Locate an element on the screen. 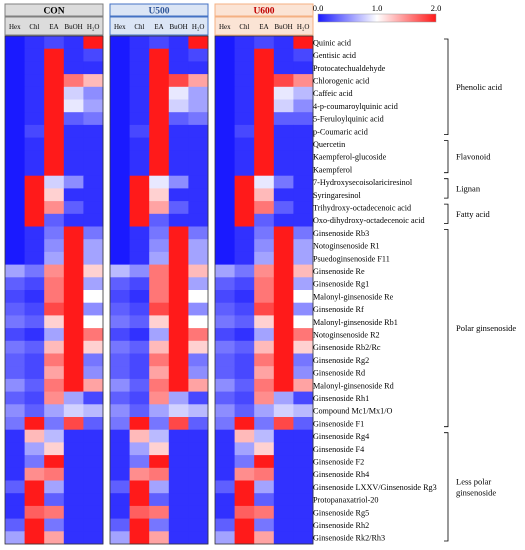  column-label: H₂O is located at coordinates (93, 27).